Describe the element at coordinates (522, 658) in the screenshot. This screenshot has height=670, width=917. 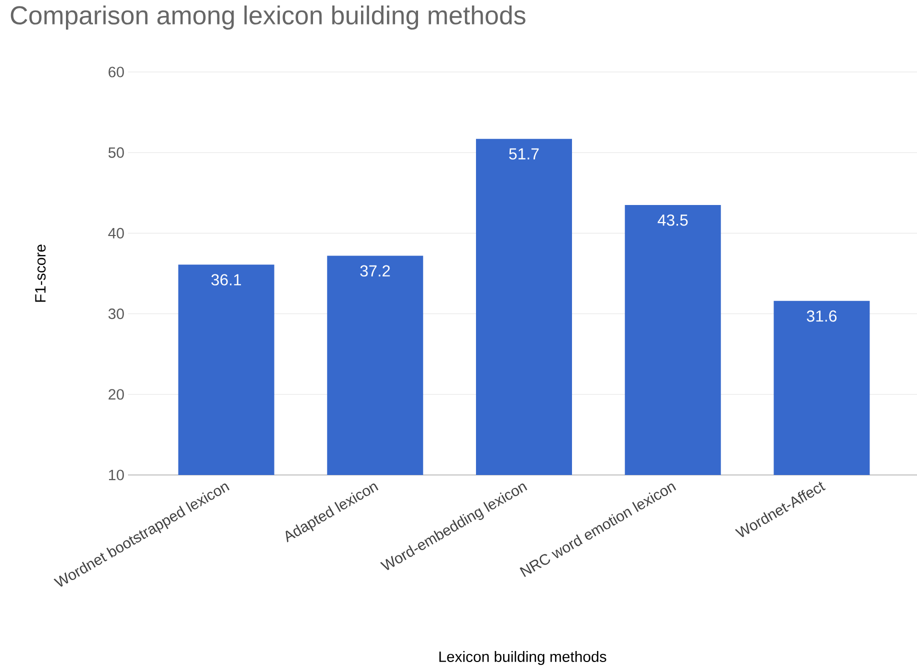
I see `x-axis-title: Lexicon building methods` at that location.